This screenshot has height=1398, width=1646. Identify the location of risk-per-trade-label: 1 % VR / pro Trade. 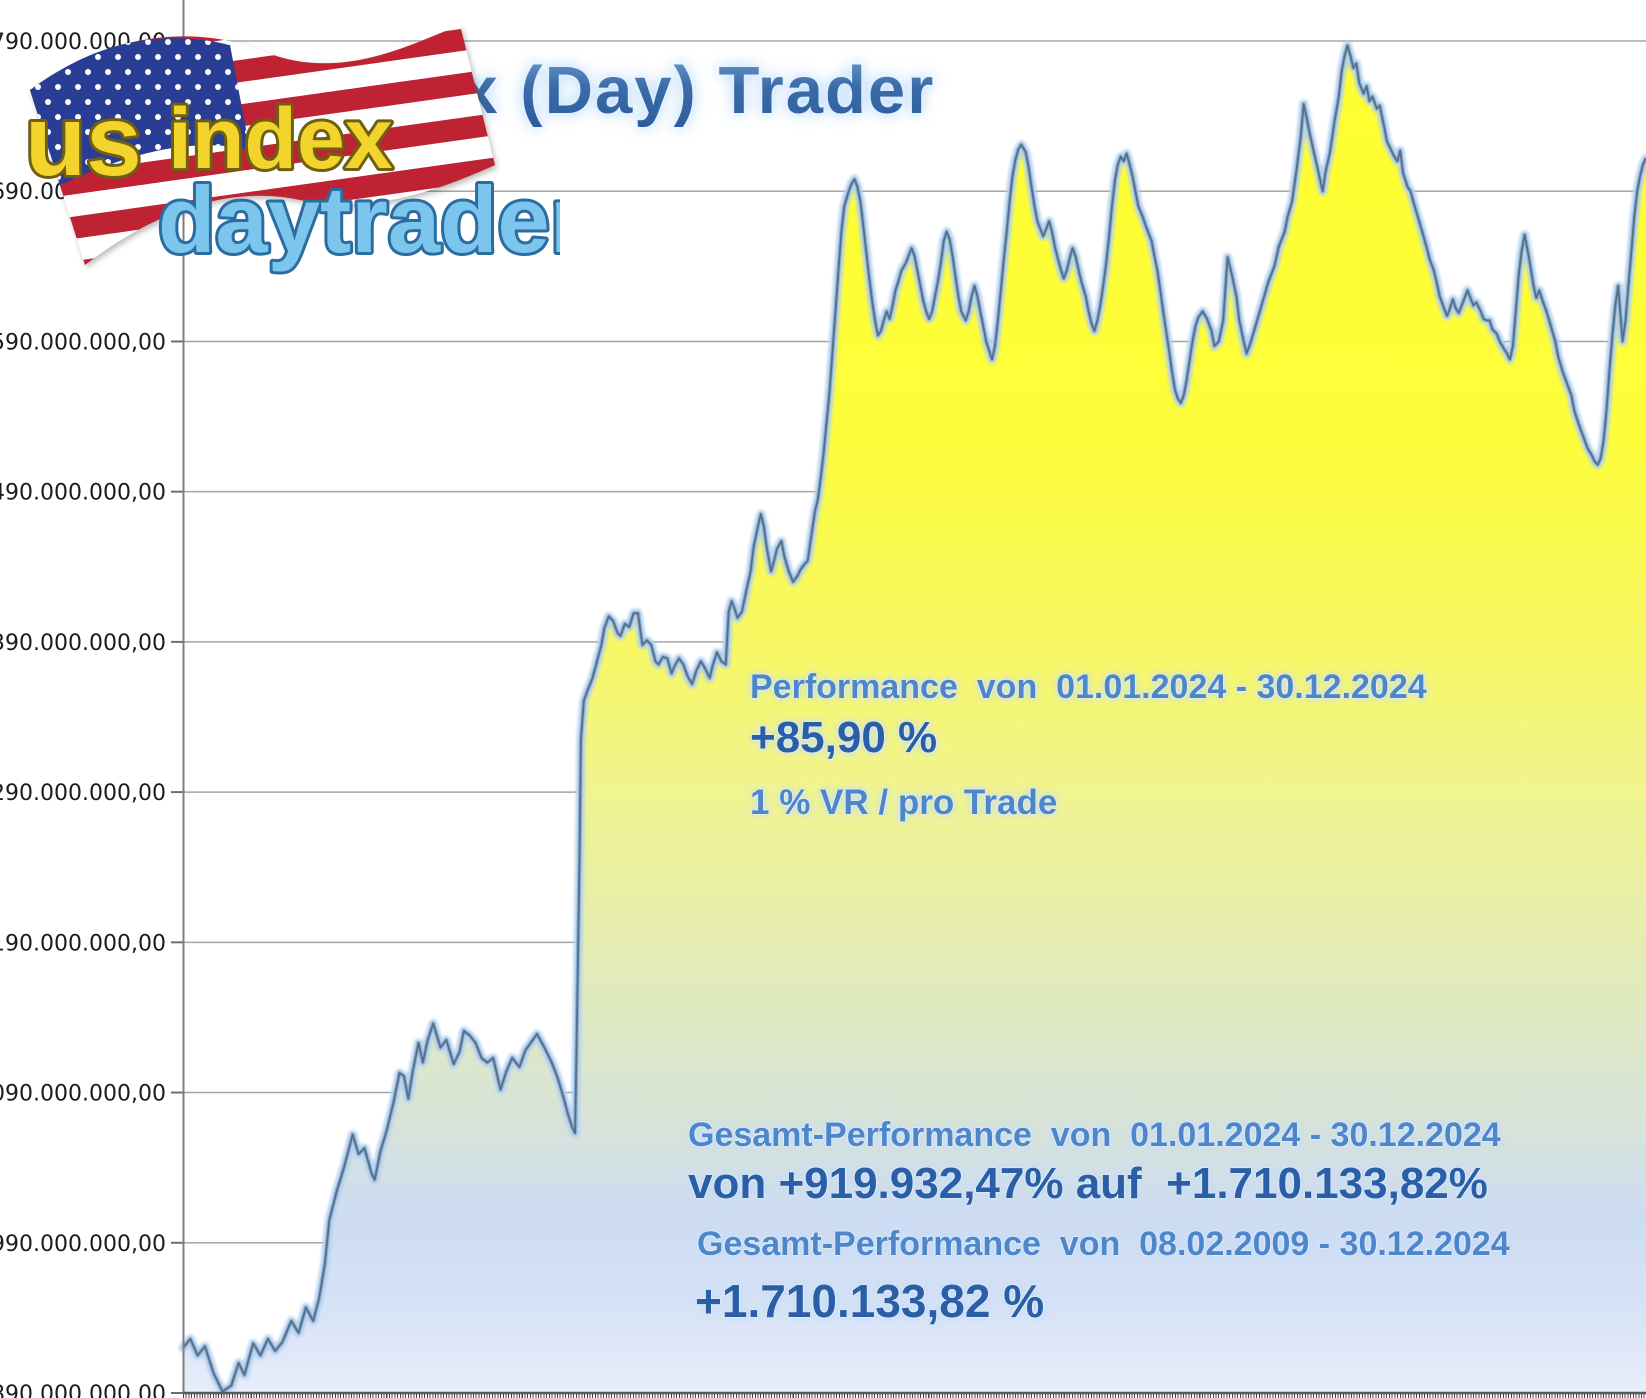
(904, 802).